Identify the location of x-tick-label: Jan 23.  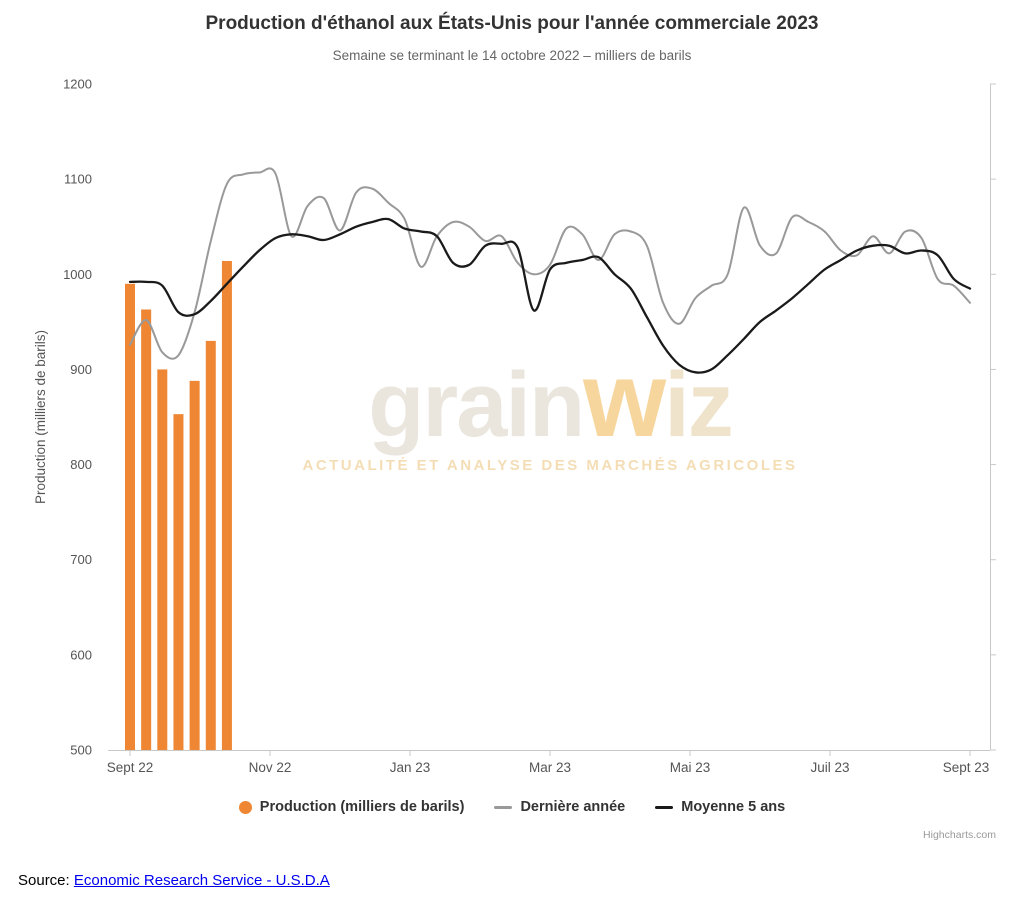
(410, 767).